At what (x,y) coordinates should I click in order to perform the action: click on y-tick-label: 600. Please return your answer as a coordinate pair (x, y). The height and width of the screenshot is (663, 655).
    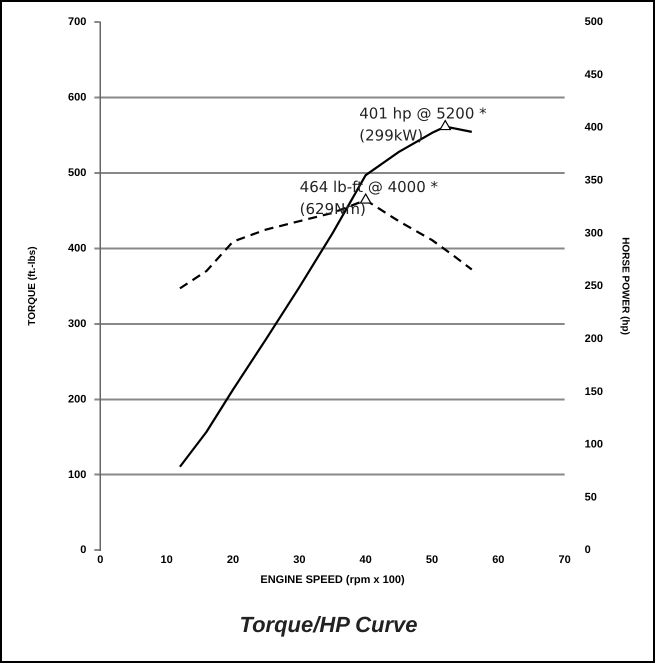
    Looking at the image, I should click on (77, 97).